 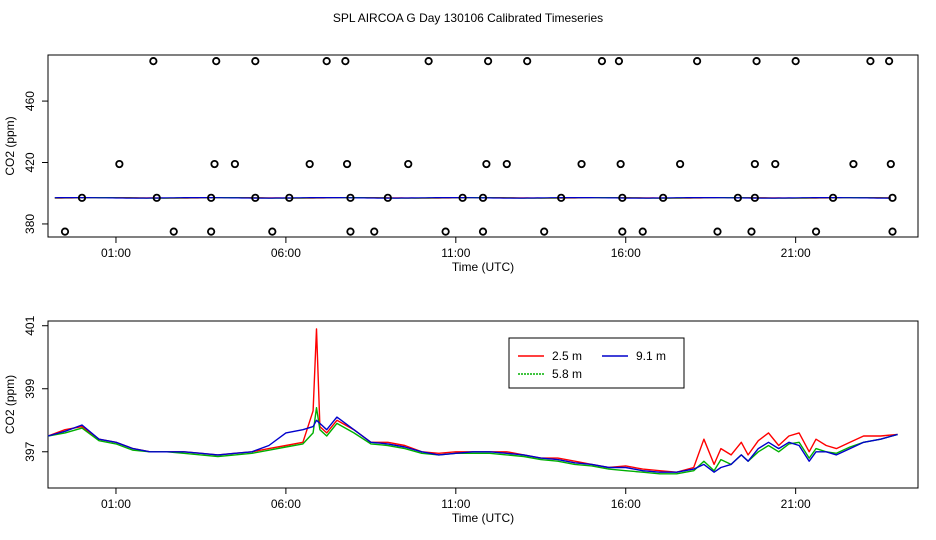 I want to click on legend-label: 5.8 m, so click(x=567, y=374).